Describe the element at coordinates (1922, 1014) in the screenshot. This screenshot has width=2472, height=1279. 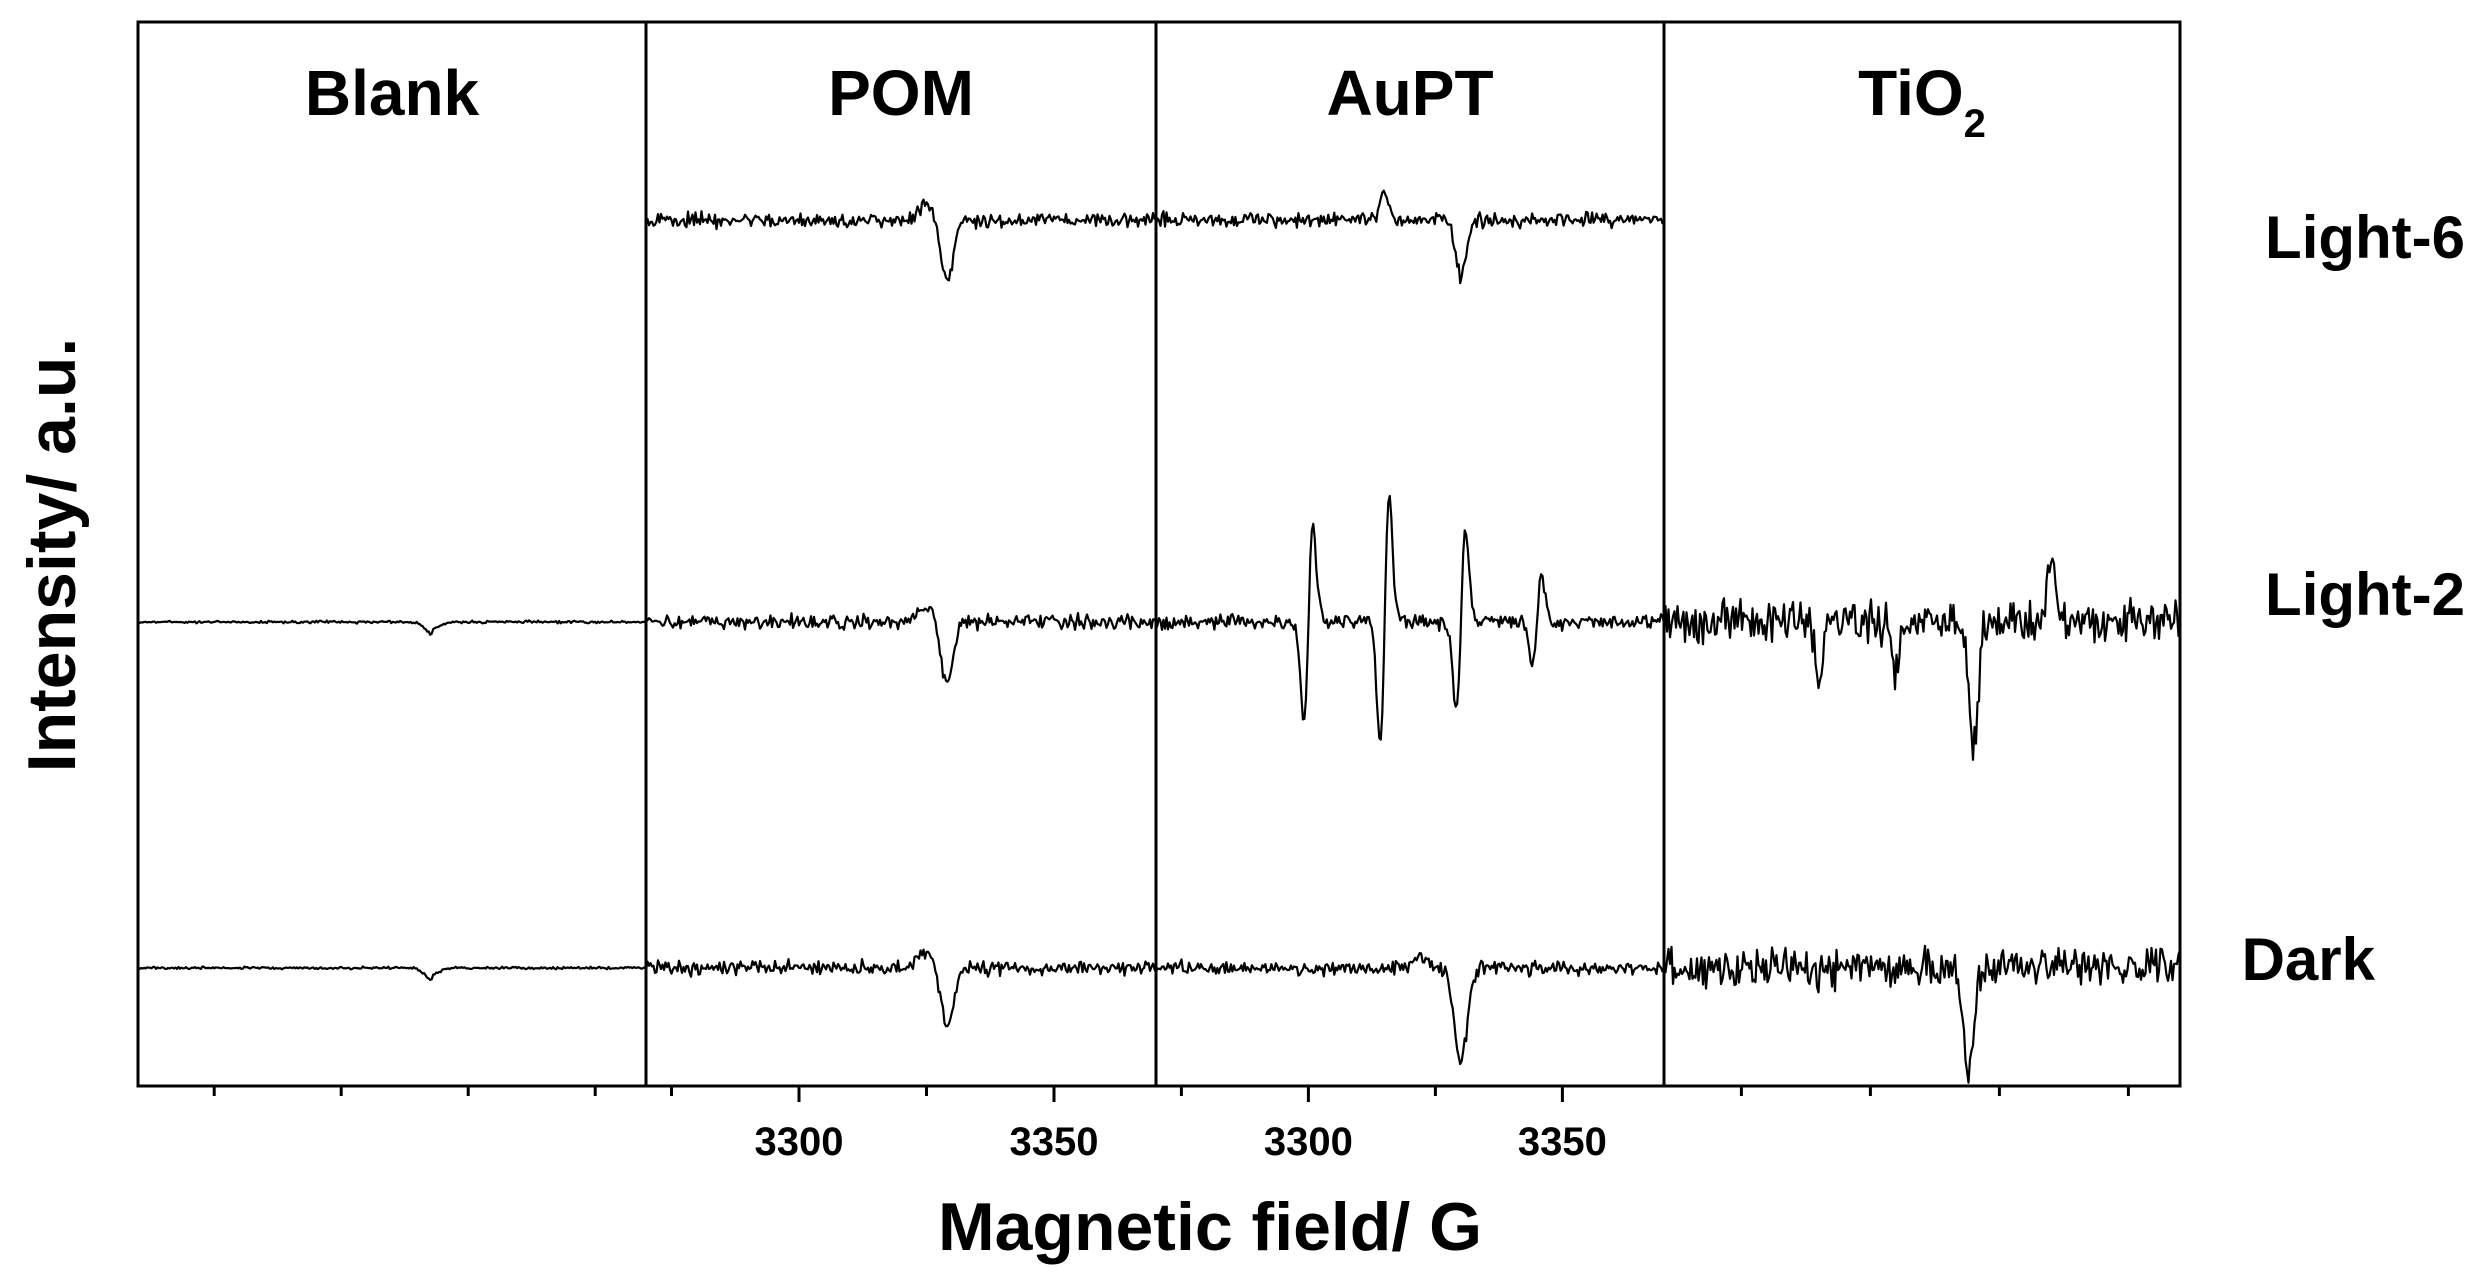
I see `trace-dark-tio` at that location.